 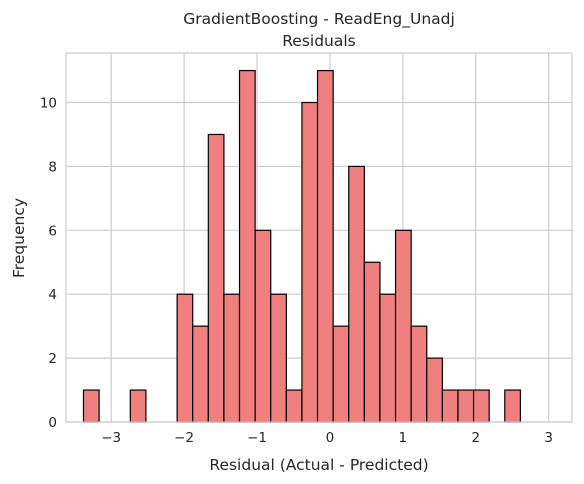 What do you see at coordinates (319, 41) in the screenshot?
I see `chart-subtitle: Residuals` at bounding box center [319, 41].